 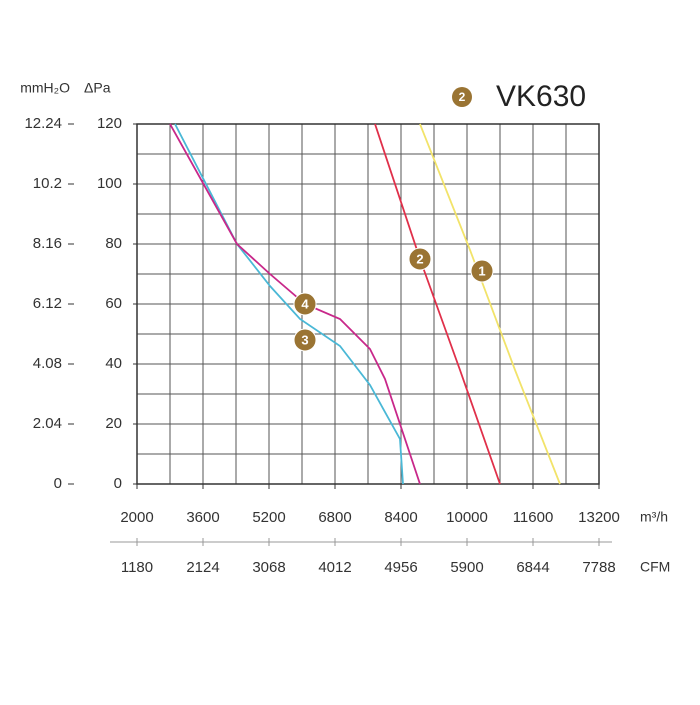 I want to click on y2-tick-label: 8.16, so click(x=47, y=243).